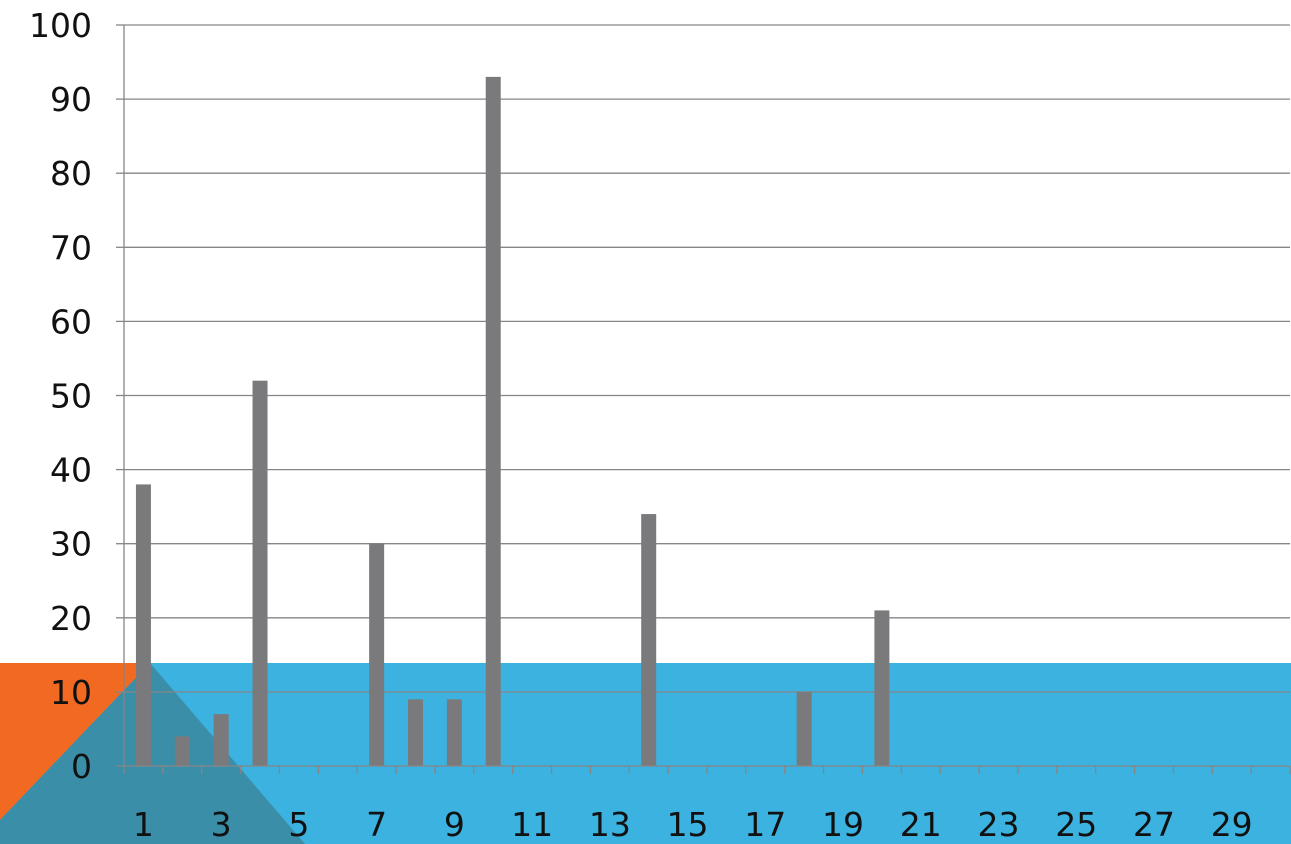 Image resolution: width=1291 pixels, height=844 pixels. Describe the element at coordinates (1232, 824) in the screenshot. I see `x-tick-label: 29` at that location.